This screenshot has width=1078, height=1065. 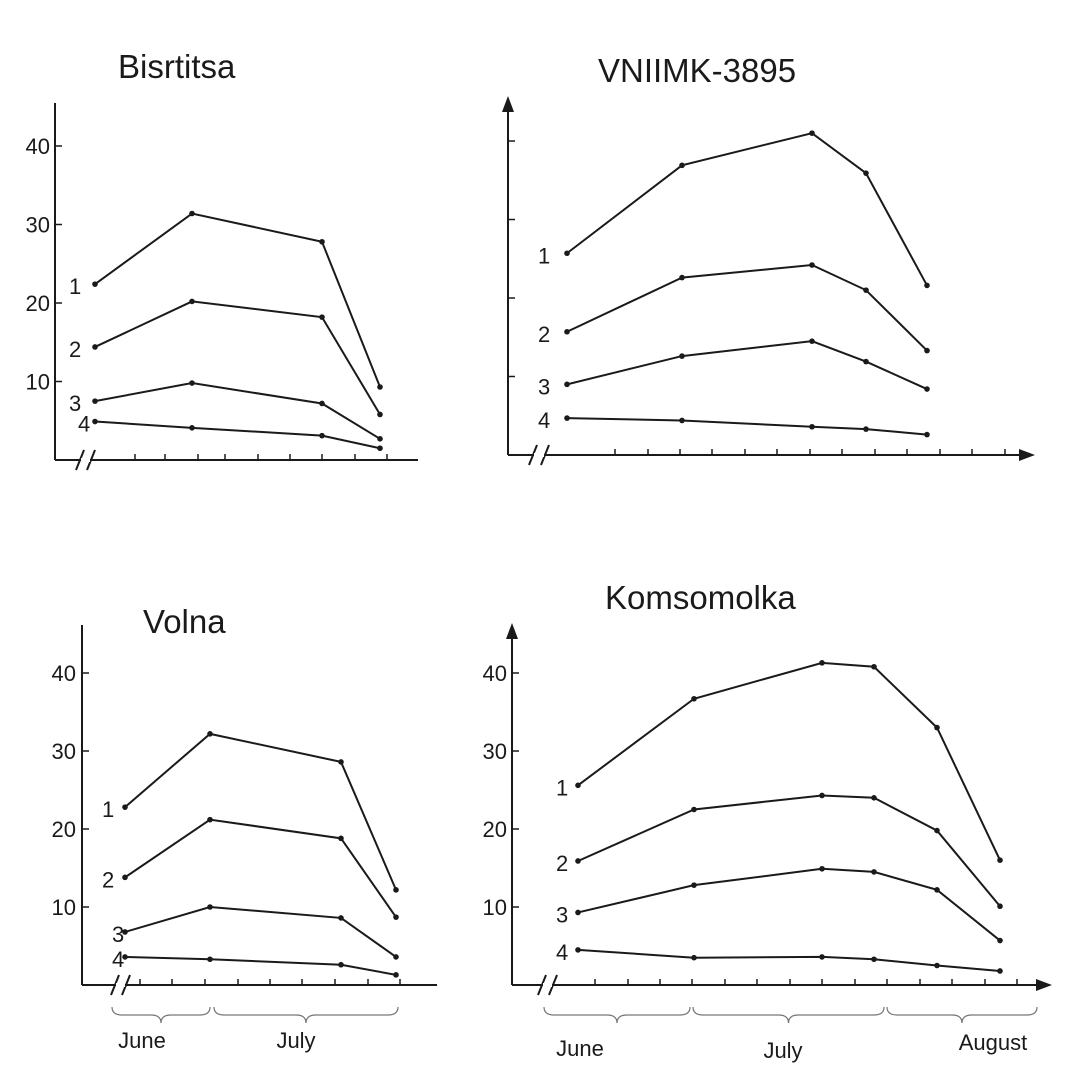 What do you see at coordinates (64, 829) in the screenshot?
I see `y-tick-label: 20` at bounding box center [64, 829].